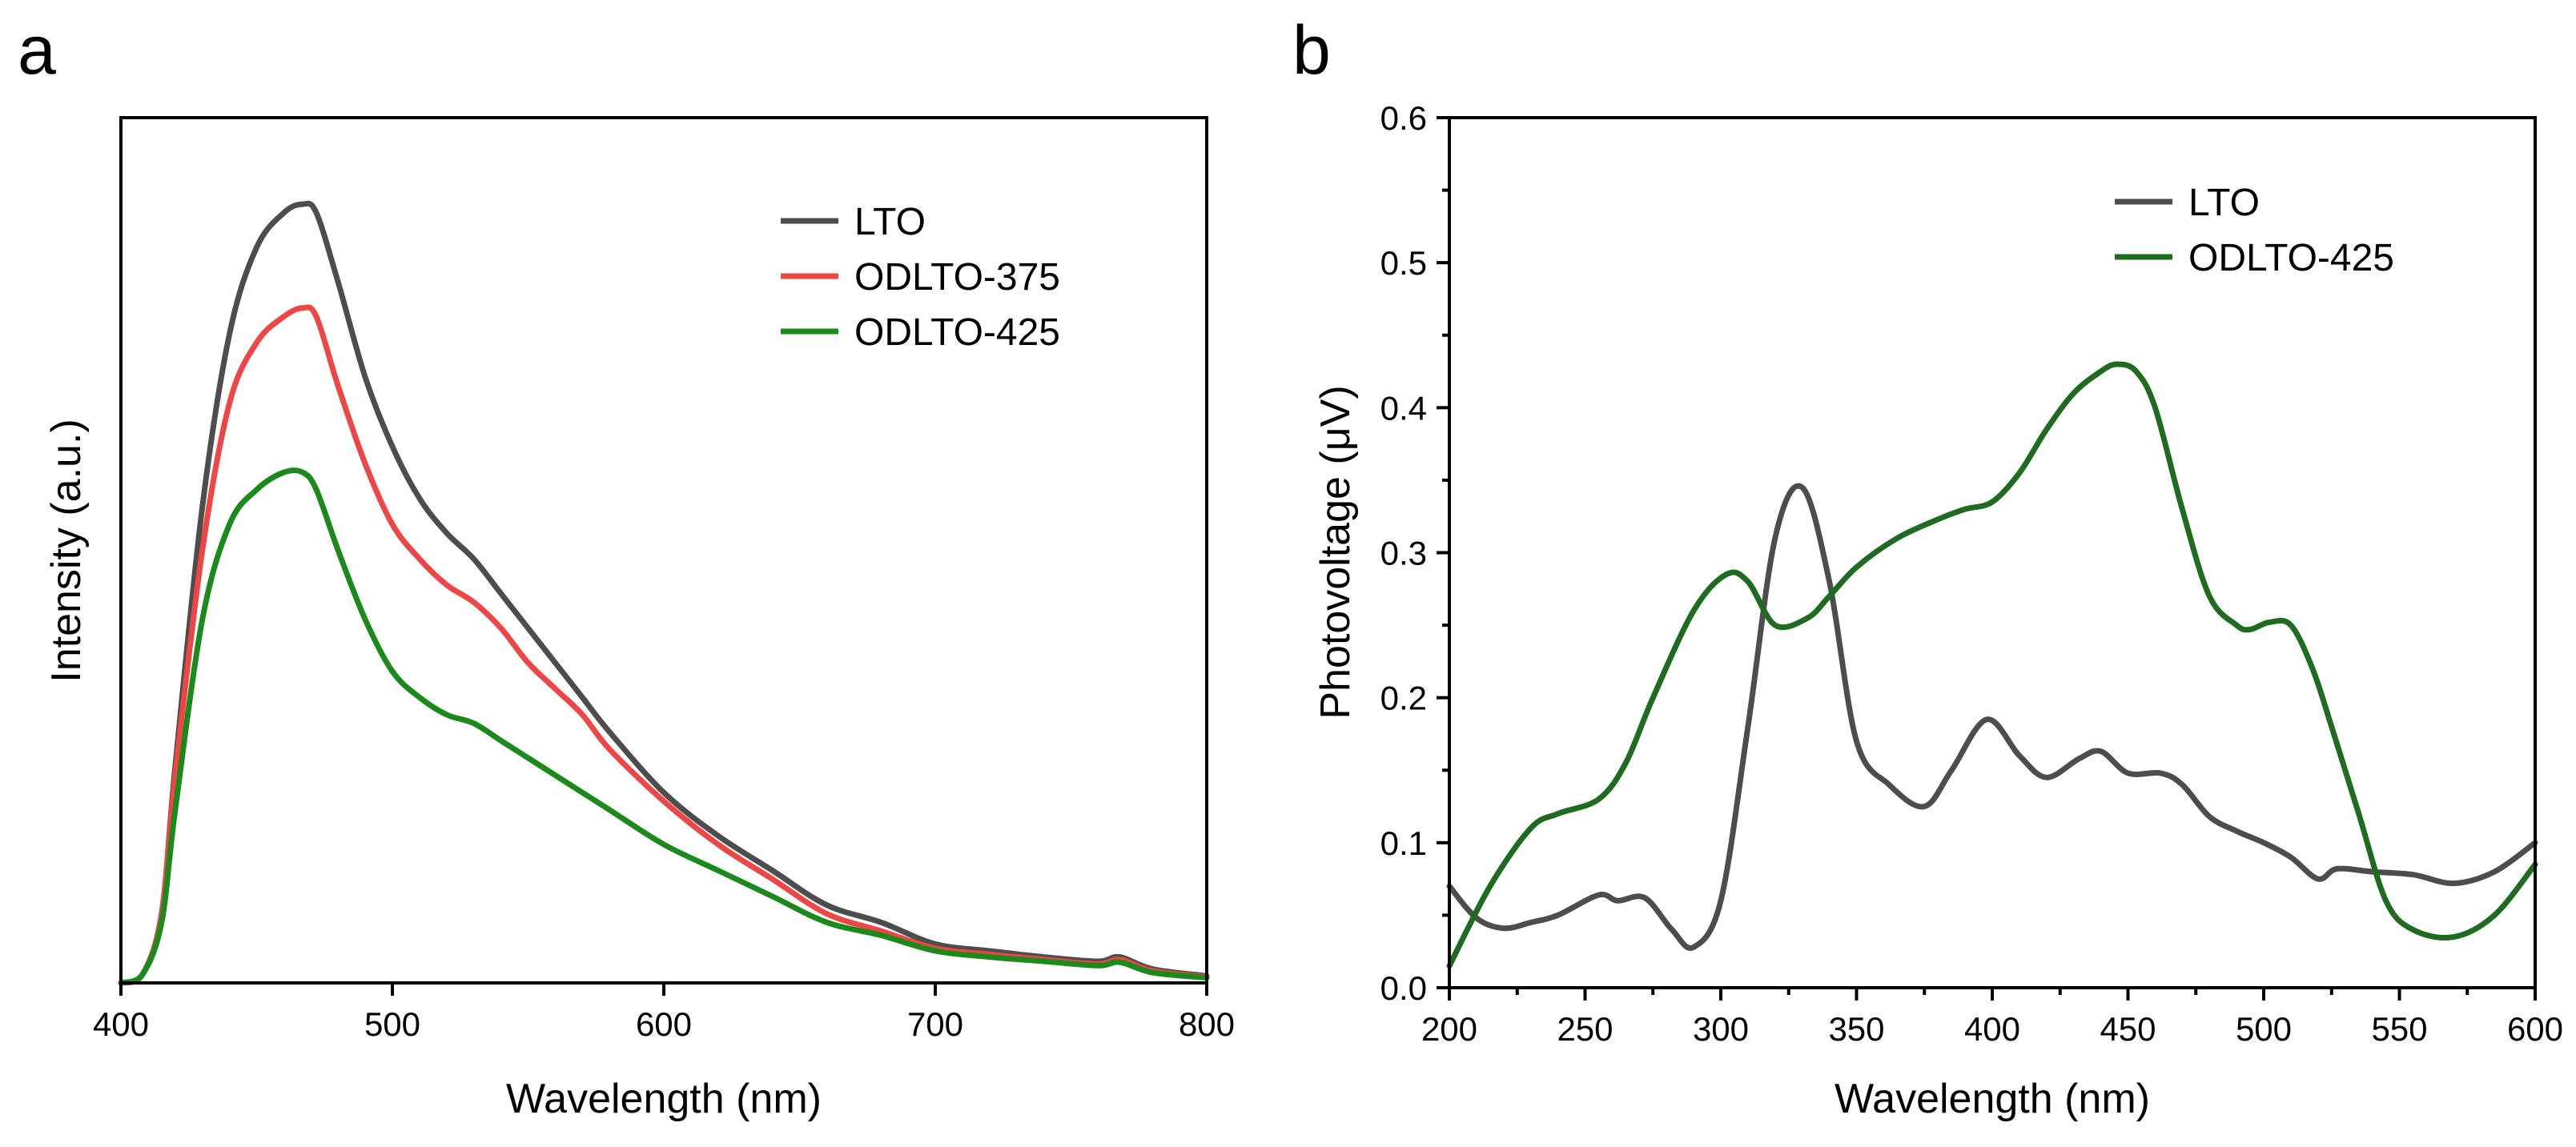  I want to click on panel-a-x-tick-label: 800, so click(1207, 1024).